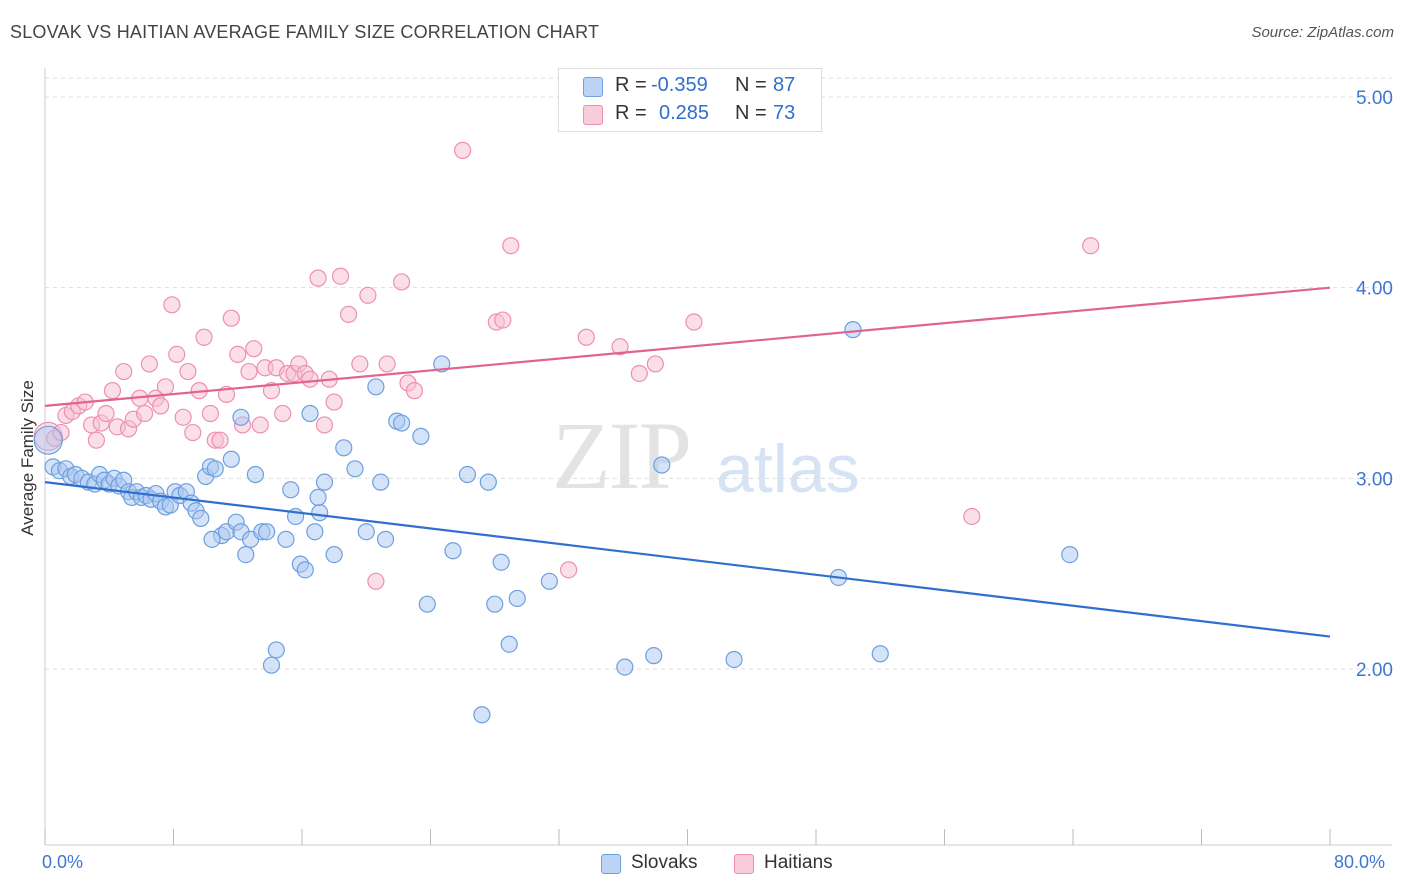  Describe the element at coordinates (751, 113) in the screenshot. I see `haitian-n-label: N =` at that location.